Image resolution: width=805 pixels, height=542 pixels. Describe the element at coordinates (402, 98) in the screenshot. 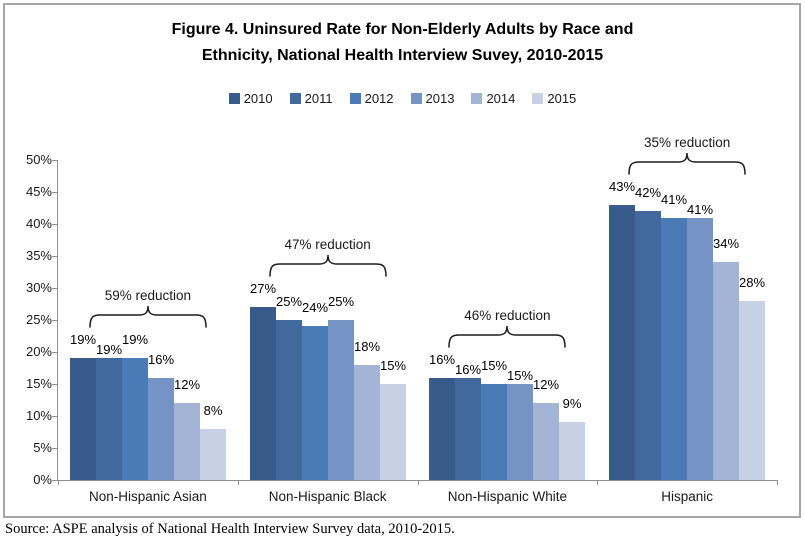

I see `legend: 2010 2011 2012 2013 2014 2015` at that location.